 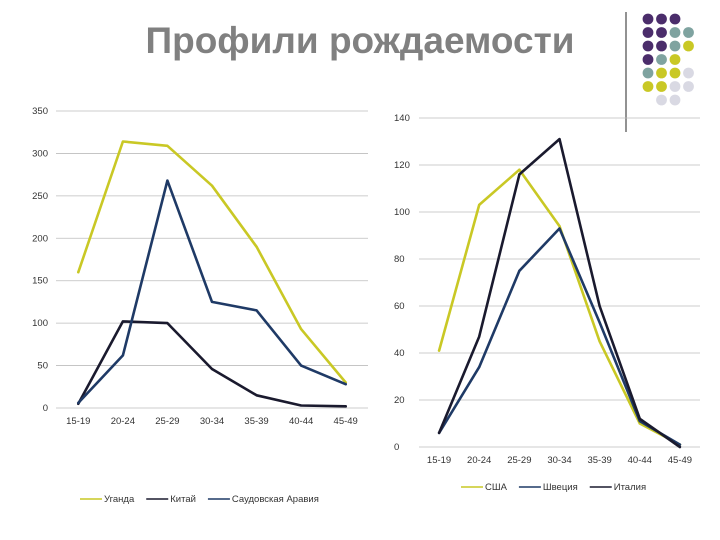 I want to click on y-tick-label: 300, so click(x=40, y=153).